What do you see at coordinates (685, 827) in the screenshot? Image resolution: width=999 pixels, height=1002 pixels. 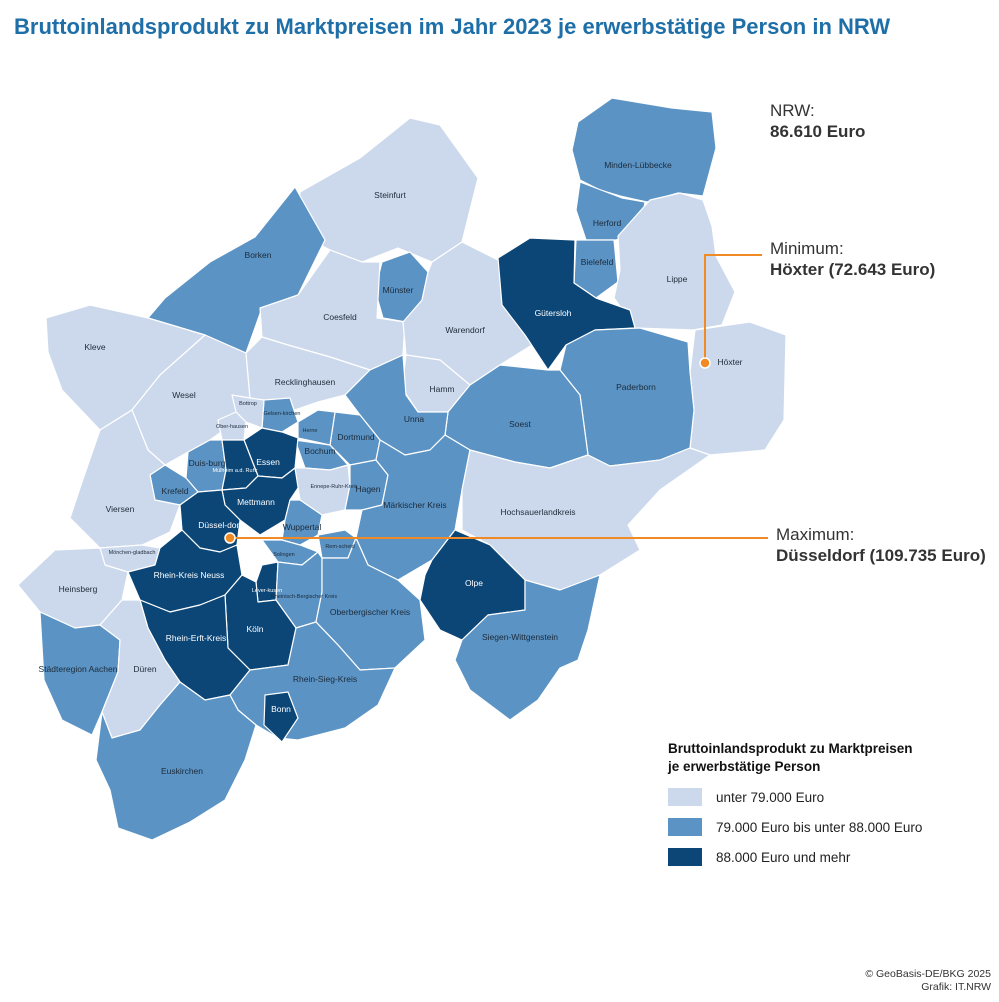 I see `legend-swatch-mid` at bounding box center [685, 827].